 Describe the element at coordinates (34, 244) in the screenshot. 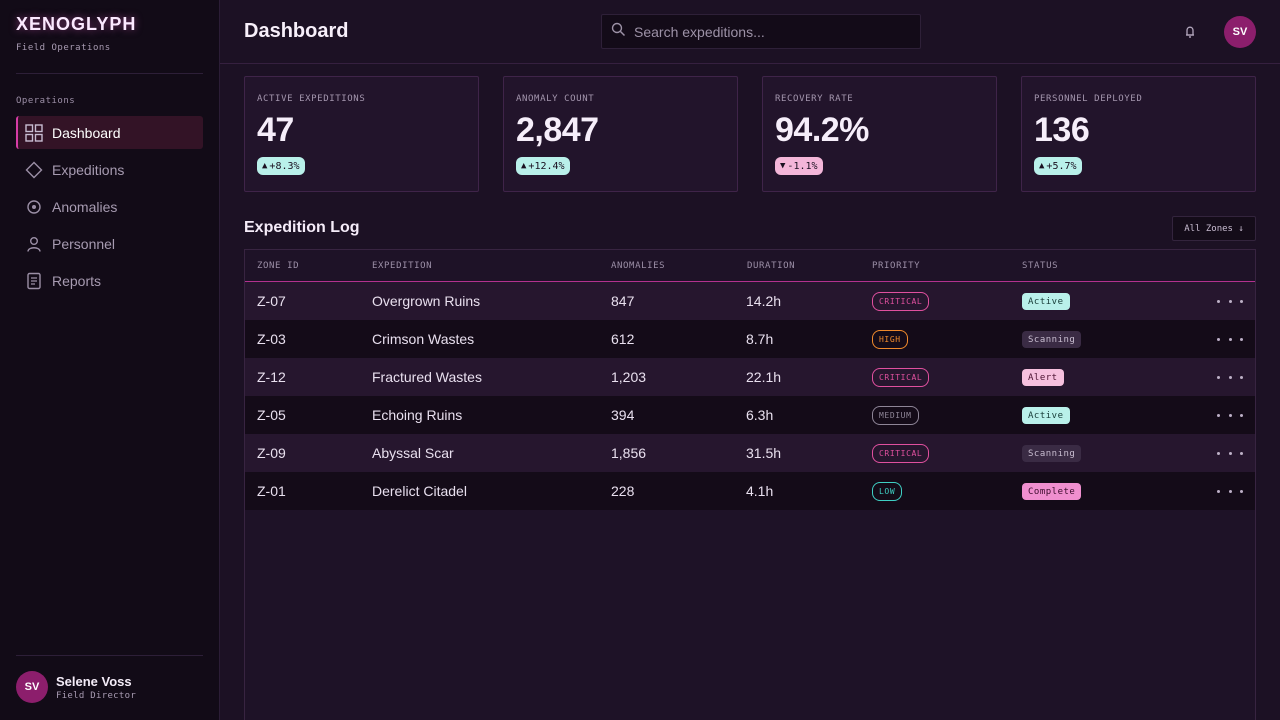

I see `person-icon` at that location.